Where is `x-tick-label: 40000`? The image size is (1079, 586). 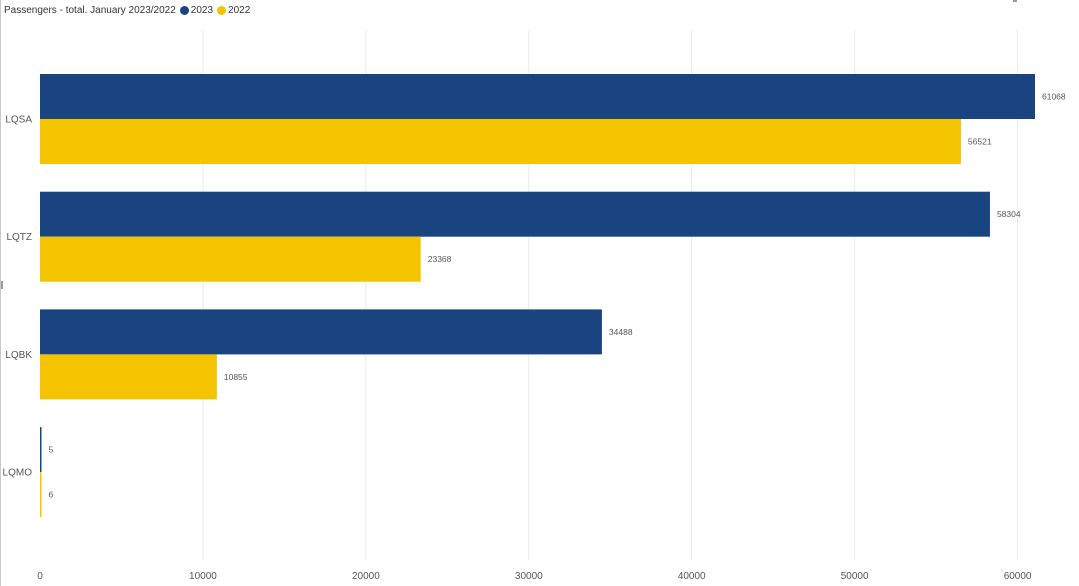
x-tick-label: 40000 is located at coordinates (692, 576).